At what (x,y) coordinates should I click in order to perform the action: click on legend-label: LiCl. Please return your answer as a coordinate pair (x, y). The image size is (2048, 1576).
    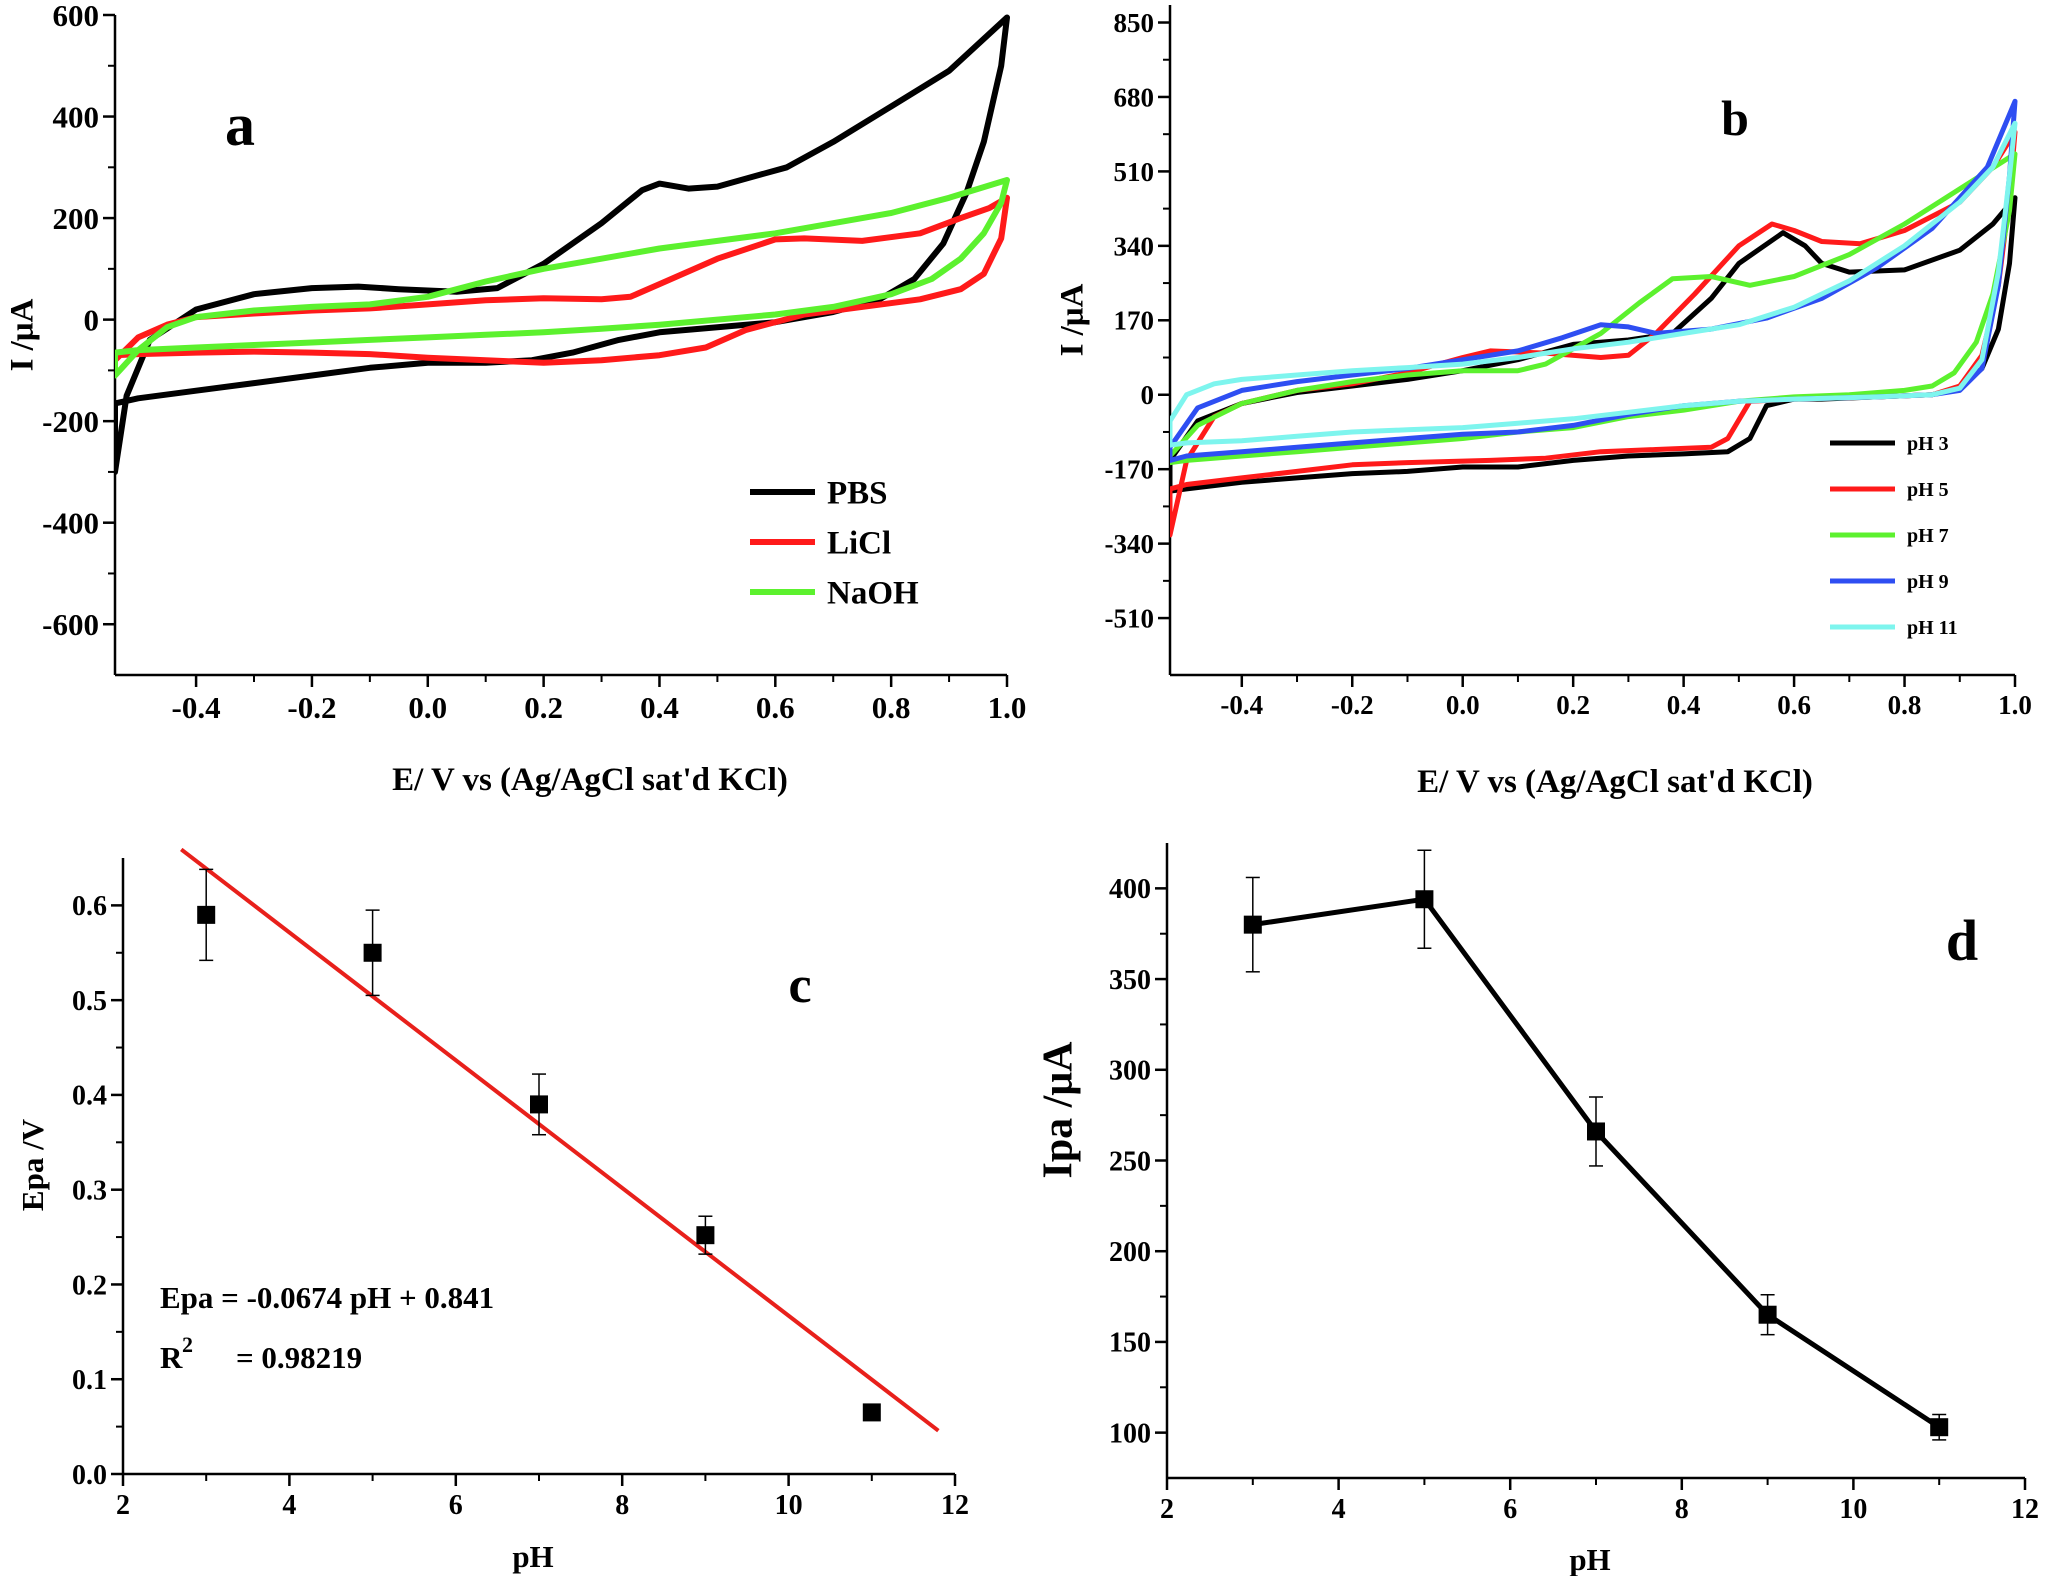
    Looking at the image, I should click on (859, 544).